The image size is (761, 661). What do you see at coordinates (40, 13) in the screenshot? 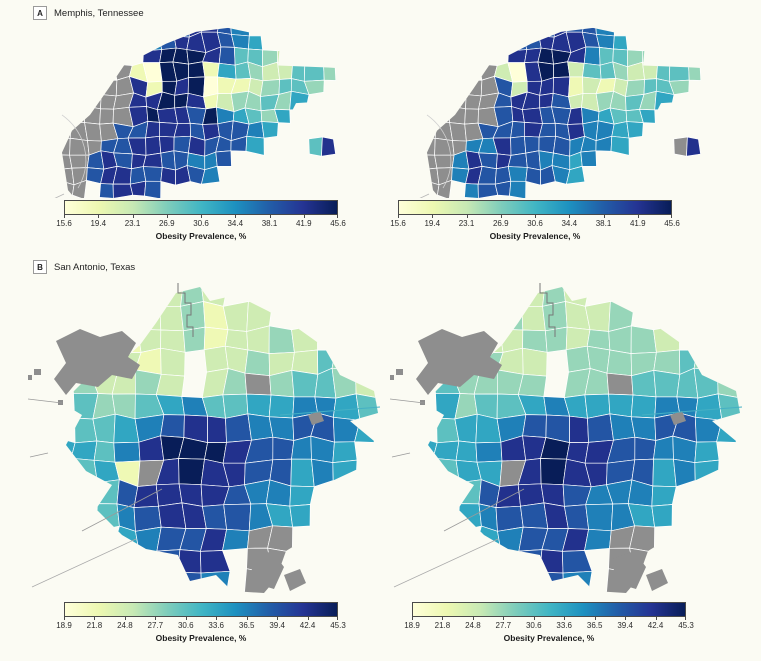
I see `panel-a-marker: A` at bounding box center [40, 13].